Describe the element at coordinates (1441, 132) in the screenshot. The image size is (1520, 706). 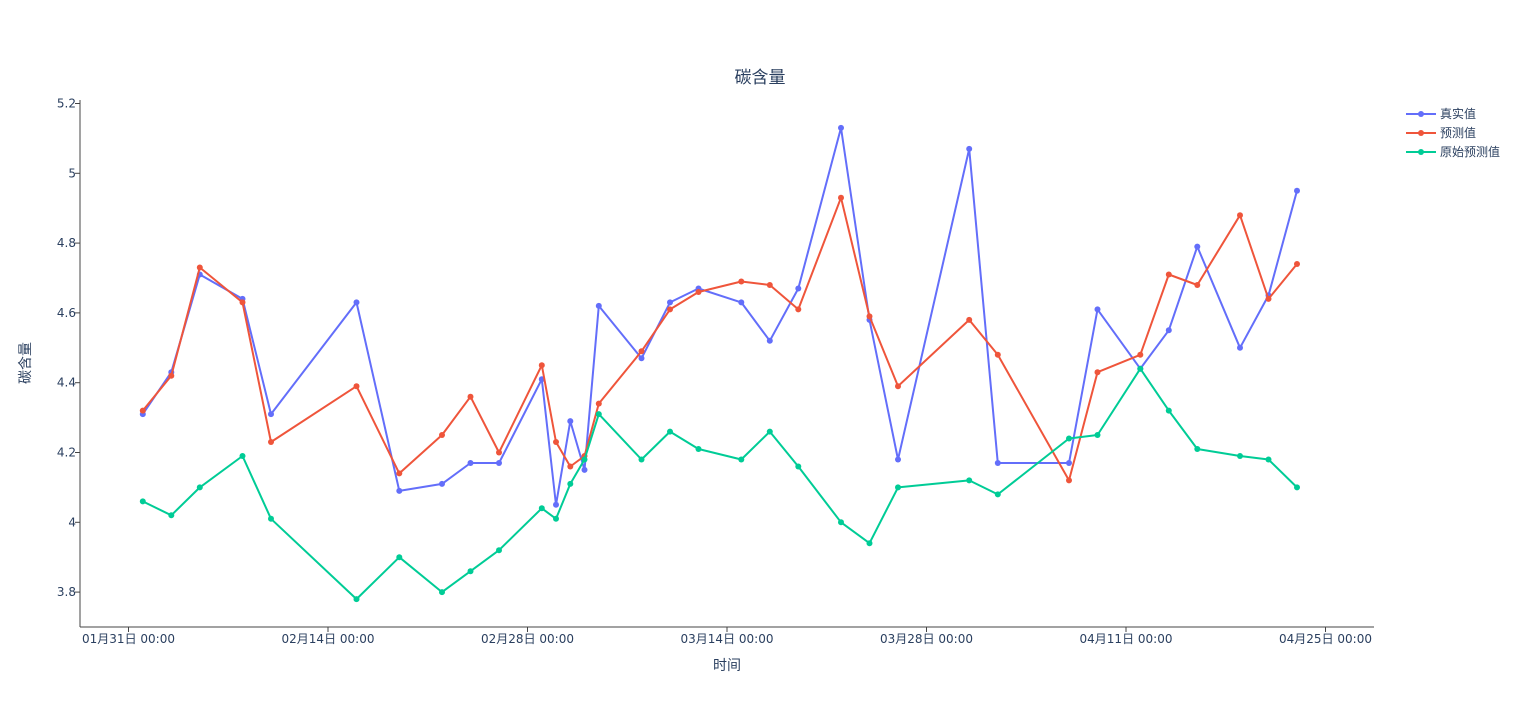
I see `legend-item: 预测值` at that location.